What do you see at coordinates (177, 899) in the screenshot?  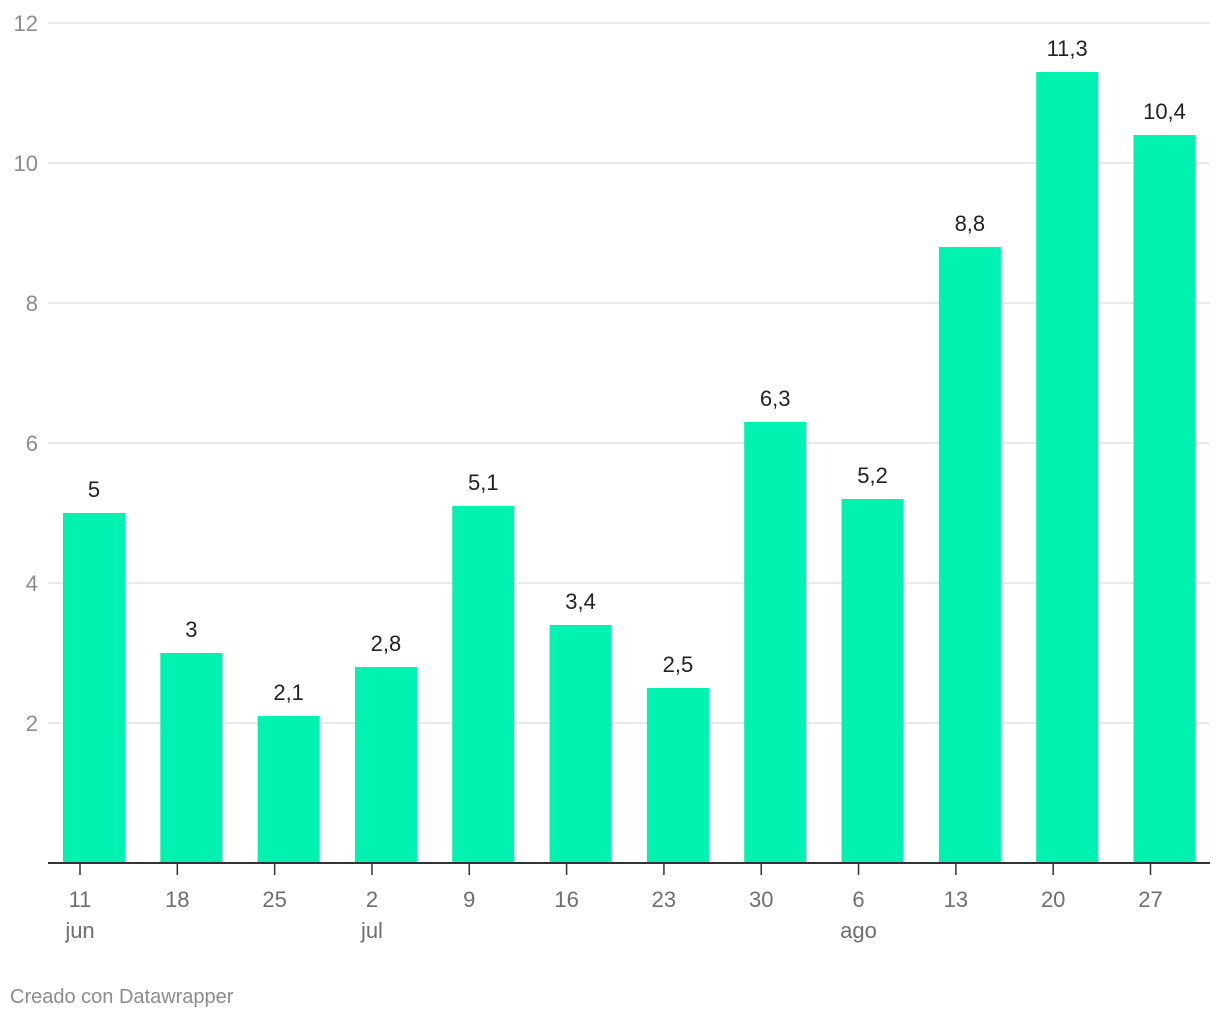 I see `x-tick-label: 18` at bounding box center [177, 899].